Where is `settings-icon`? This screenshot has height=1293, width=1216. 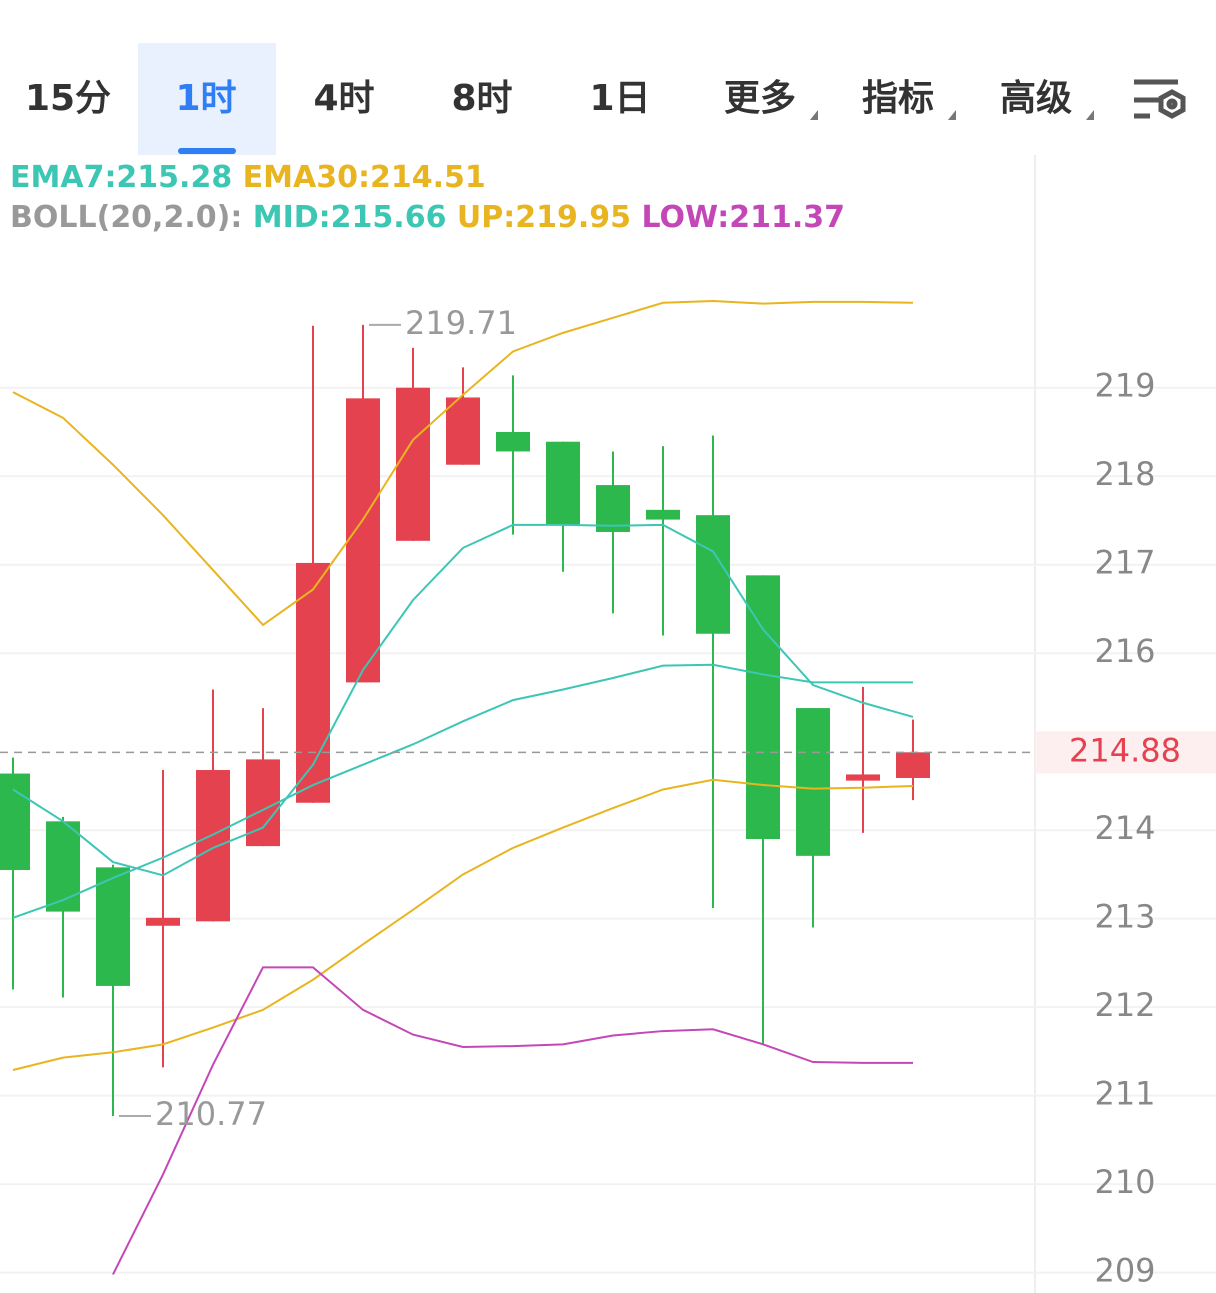 settings-icon is located at coordinates (1160, 99).